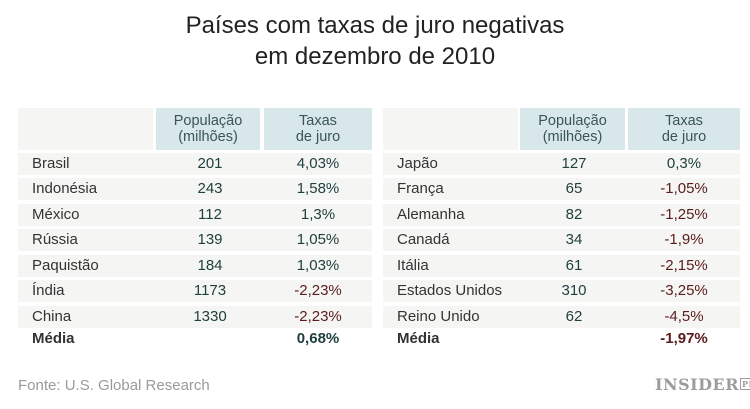 Image resolution: width=750 pixels, height=409 pixels. Describe the element at coordinates (210, 189) in the screenshot. I see `population-value: 243` at that location.